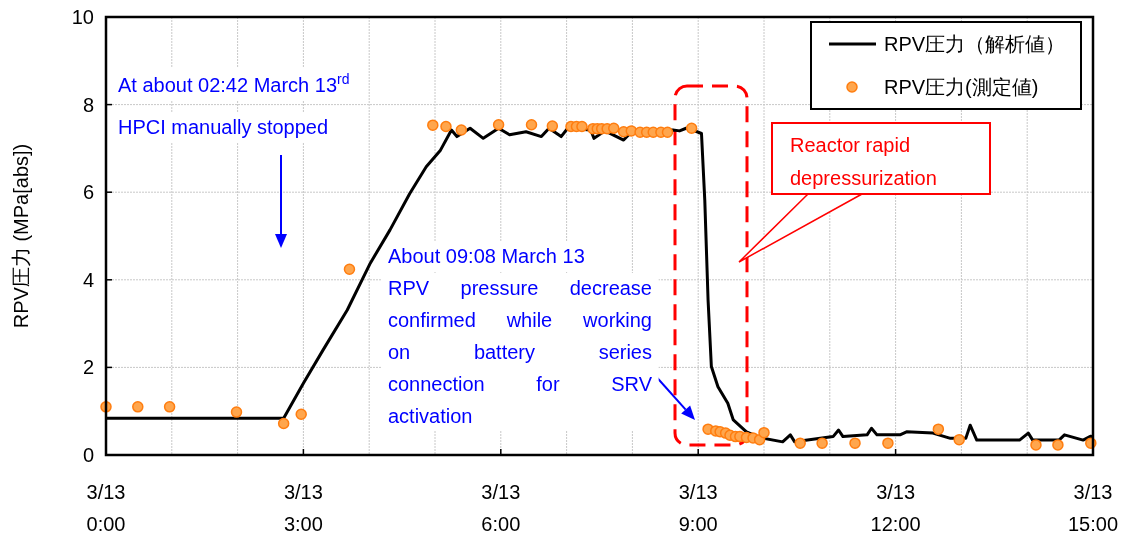 Image resolution: width=1126 pixels, height=537 pixels. What do you see at coordinates (486, 256) in the screenshot?
I see `annotation: About 09:08 March 13` at bounding box center [486, 256].